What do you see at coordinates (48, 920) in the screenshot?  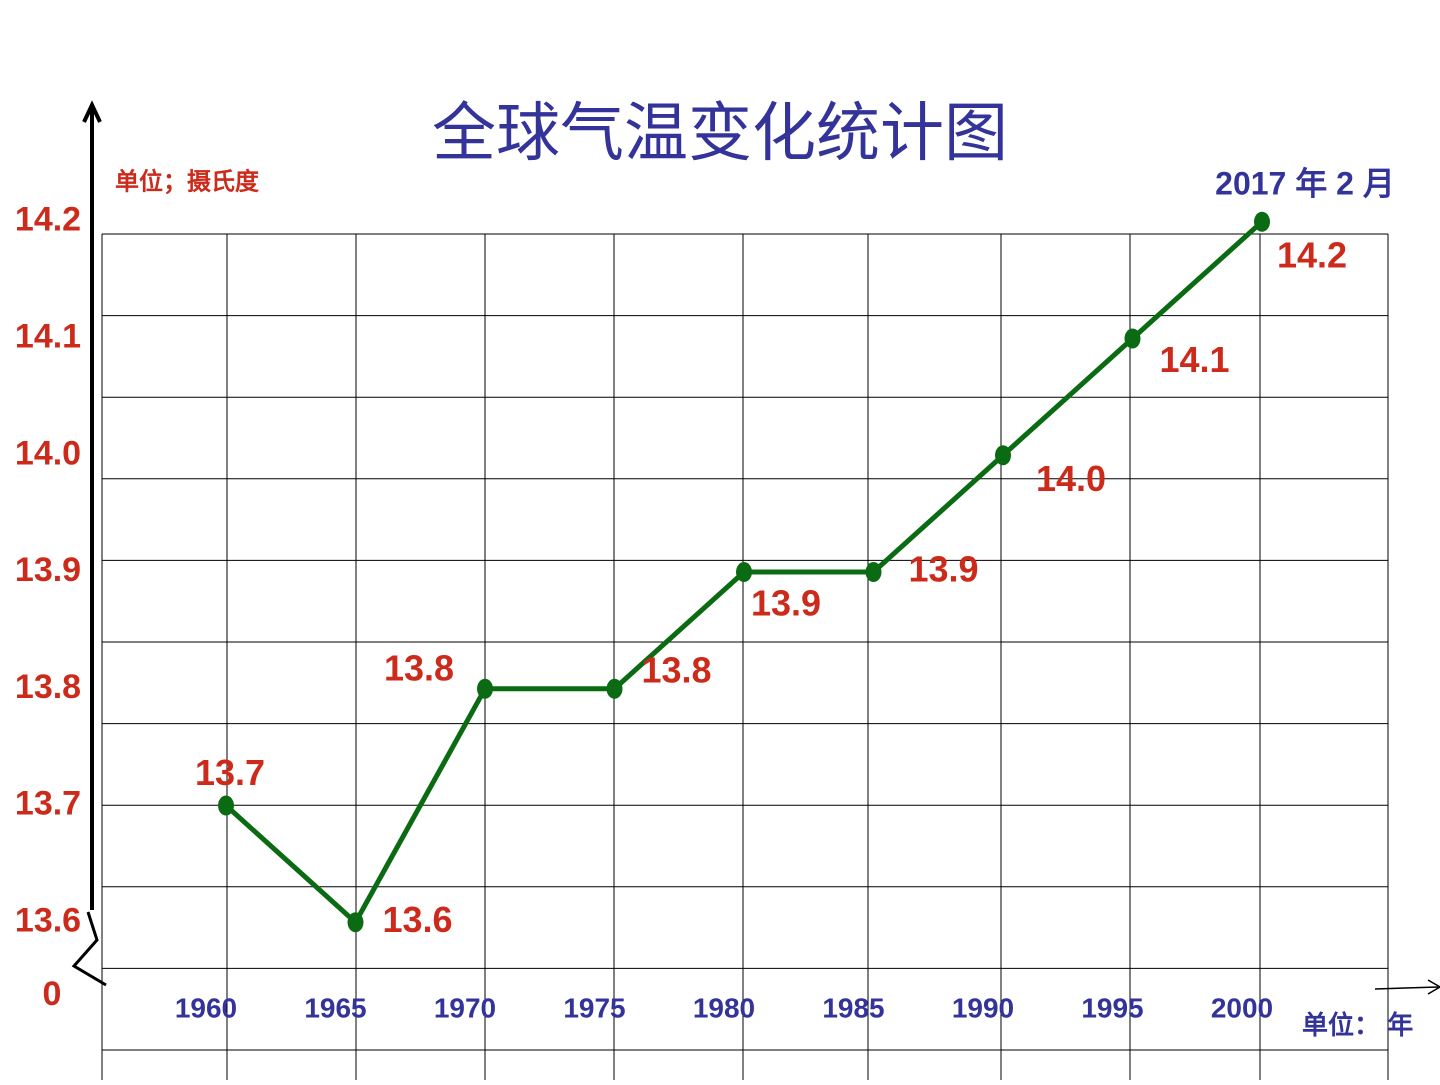 I see `y-tick-label: 13.6` at bounding box center [48, 920].